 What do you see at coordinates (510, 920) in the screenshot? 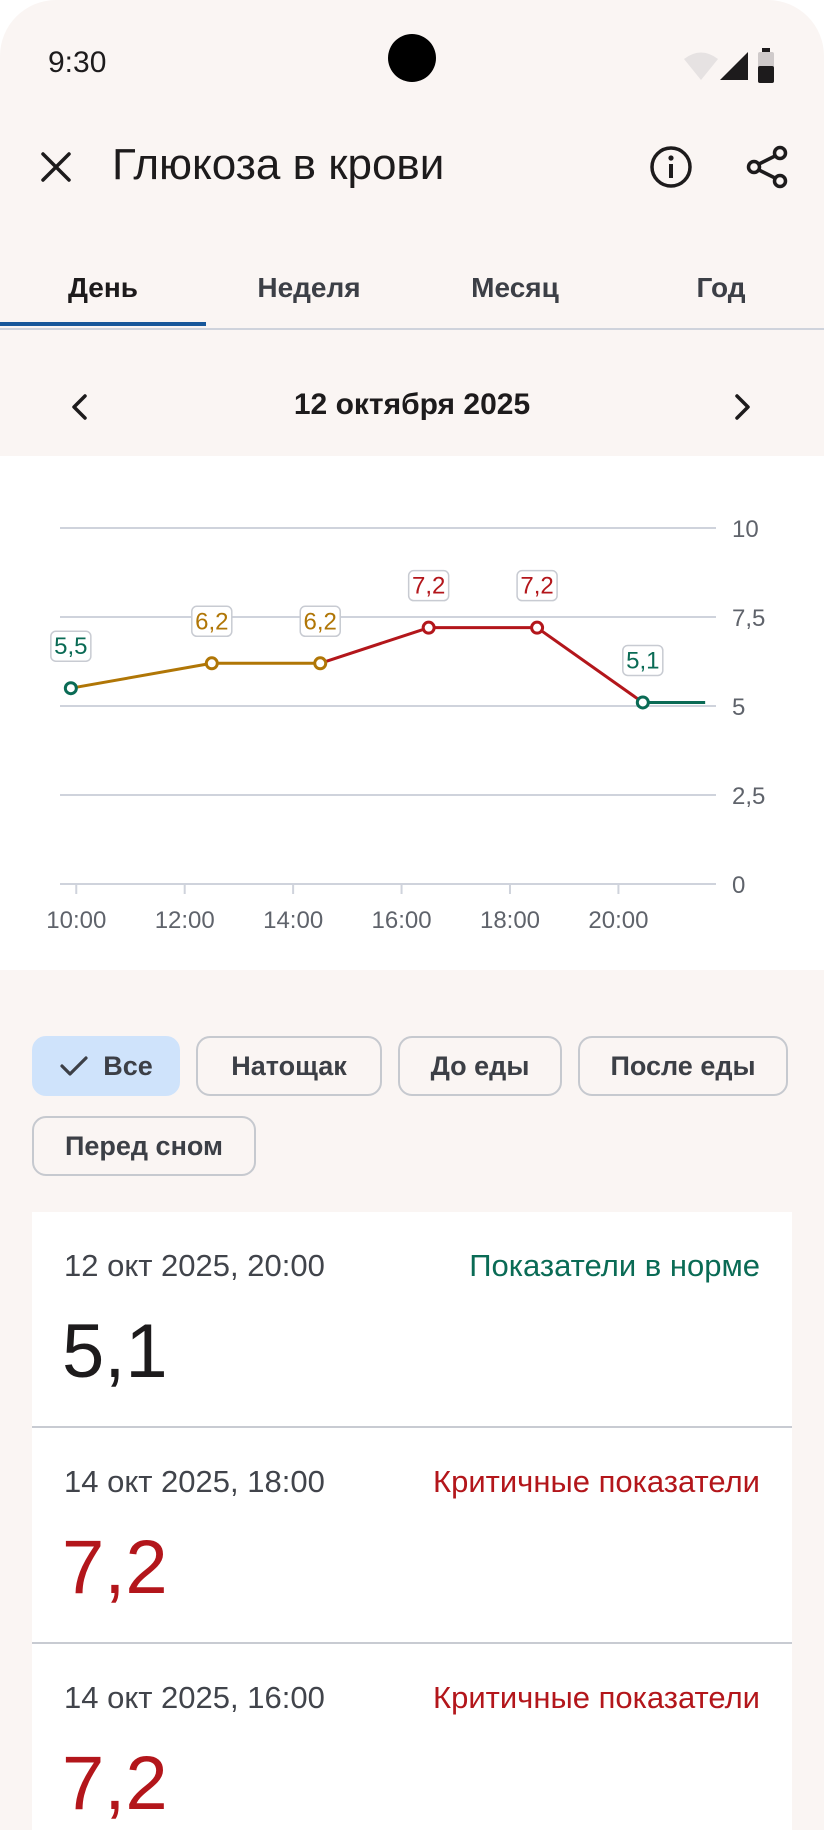
I see `x-tick-label: 18:00` at bounding box center [510, 920].